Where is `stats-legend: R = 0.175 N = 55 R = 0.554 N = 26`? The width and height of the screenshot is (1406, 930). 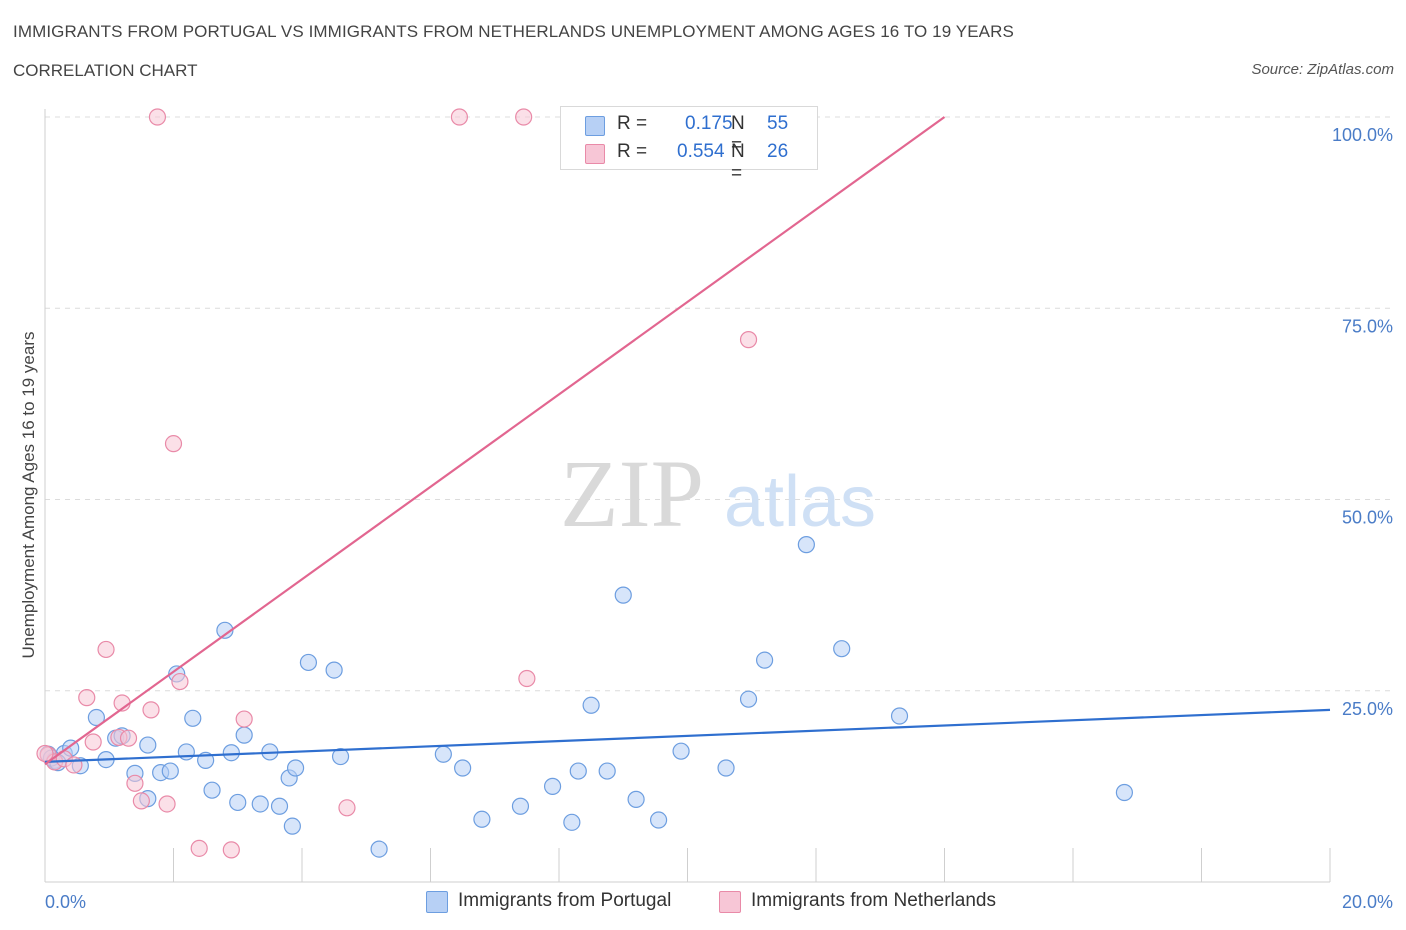
stats-legend: R = 0.175 N = 55 R = 0.554 N = 26 is located at coordinates (689, 145).